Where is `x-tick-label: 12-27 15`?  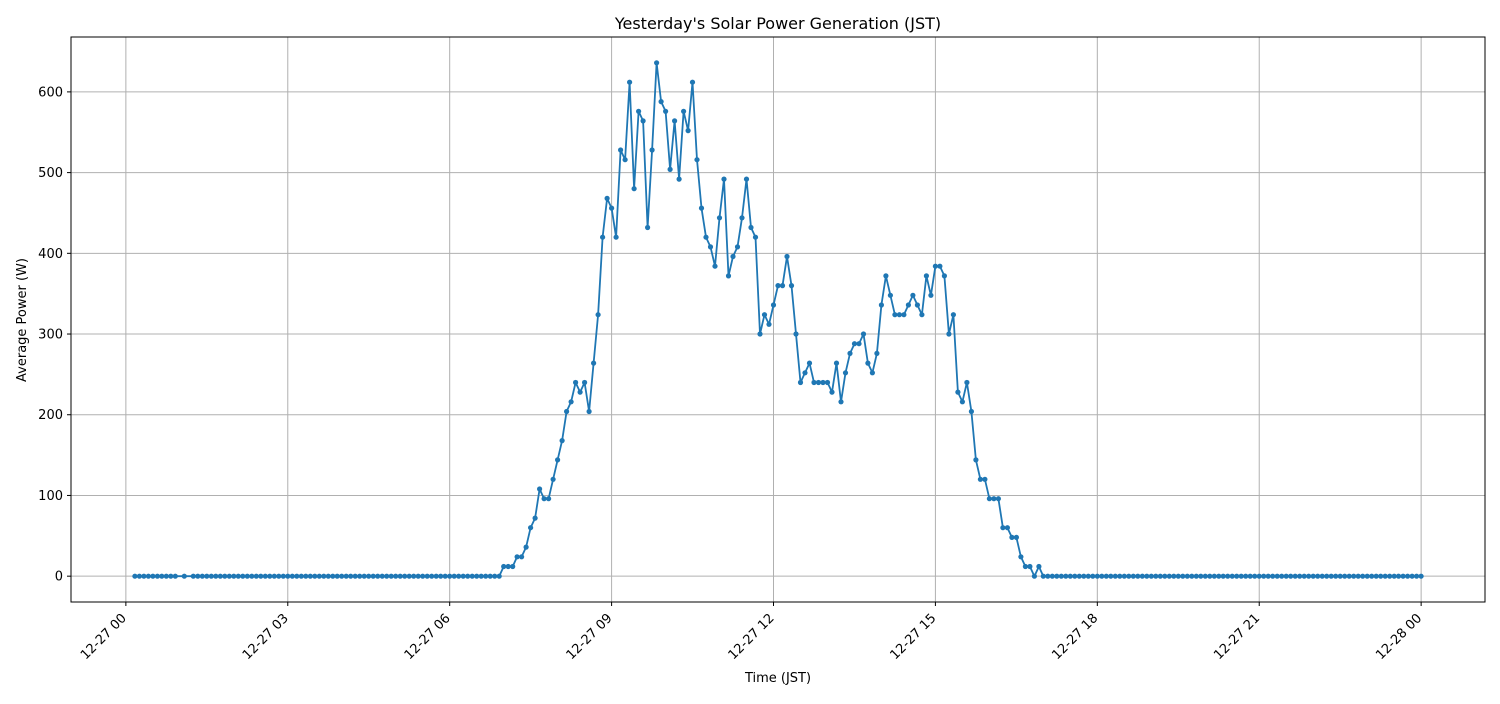 x-tick-label: 12-27 15 is located at coordinates (913, 637).